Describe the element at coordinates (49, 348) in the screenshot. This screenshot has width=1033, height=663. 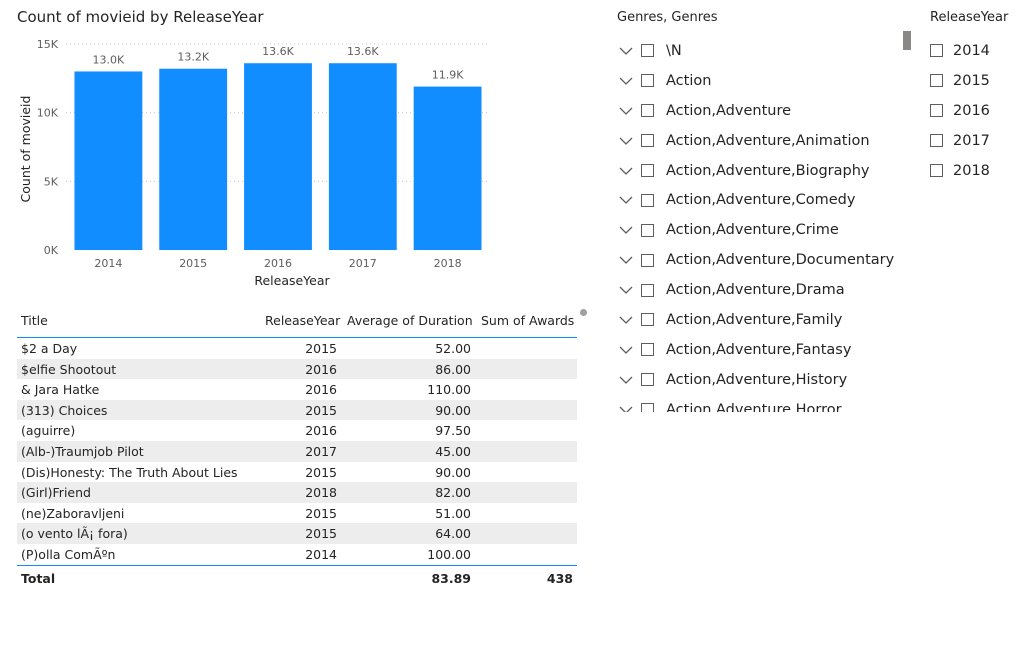
I see `cell-title: $2 a Day` at that location.